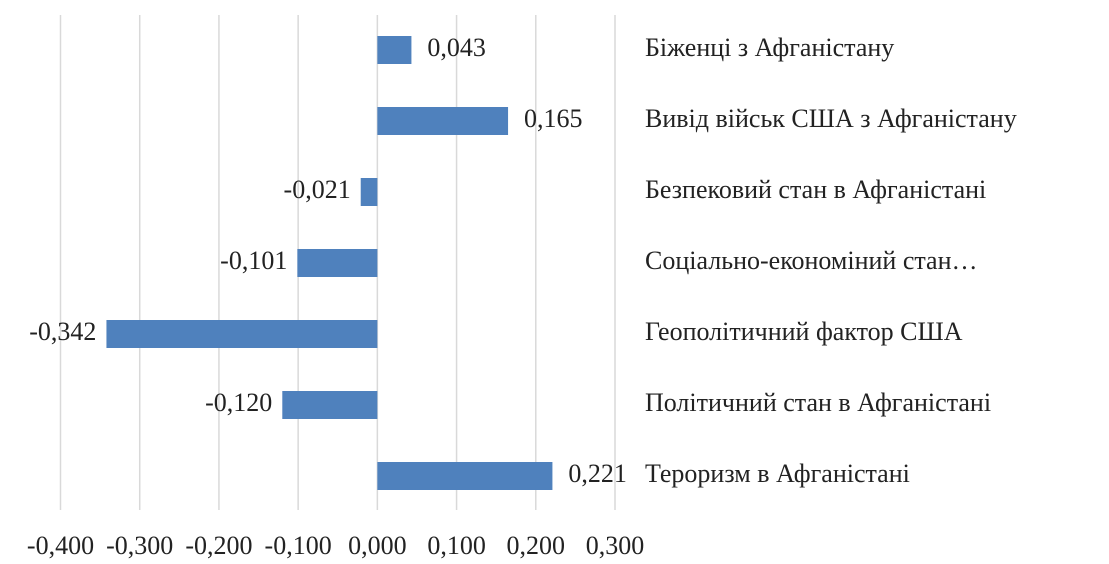 The width and height of the screenshot is (1109, 564). I want to click on value-label: 0,165, so click(553, 118).